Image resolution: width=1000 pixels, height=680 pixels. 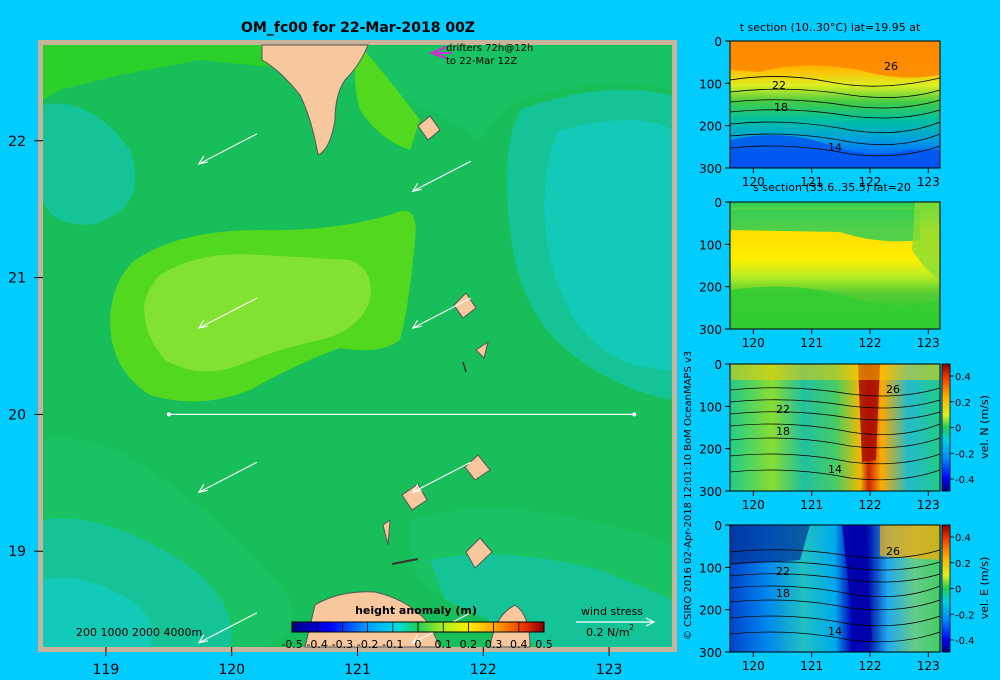 What do you see at coordinates (783, 431) in the screenshot?
I see `veln-contour-label: 18` at bounding box center [783, 431].